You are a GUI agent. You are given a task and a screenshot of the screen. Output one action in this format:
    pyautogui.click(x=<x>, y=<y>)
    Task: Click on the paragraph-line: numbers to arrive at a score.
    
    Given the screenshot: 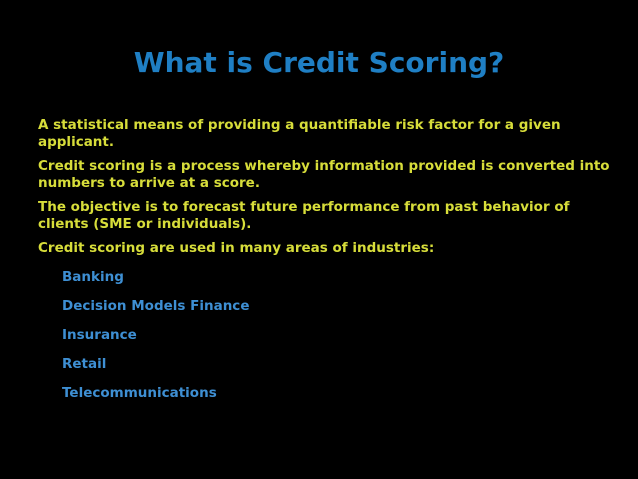 What is the action you would take?
    pyautogui.click(x=149, y=183)
    